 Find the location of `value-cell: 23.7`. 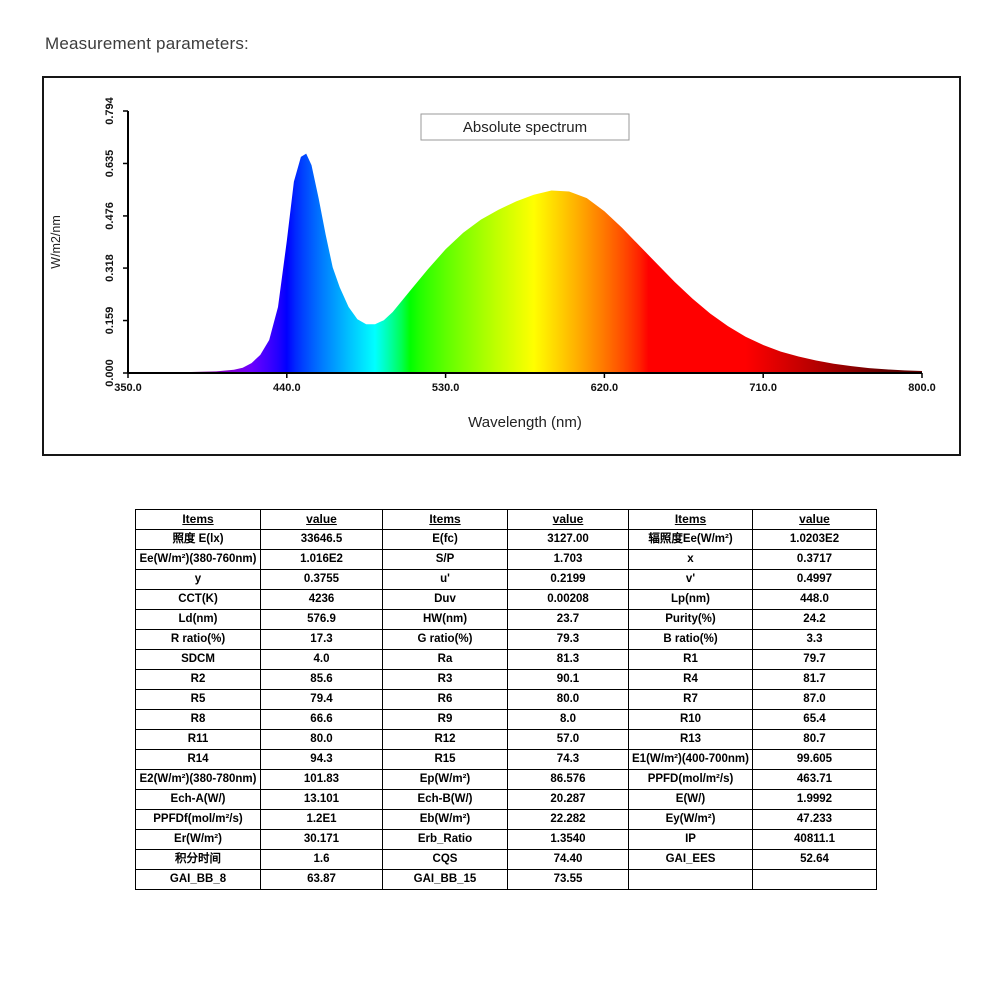

value-cell: 23.7 is located at coordinates (568, 619).